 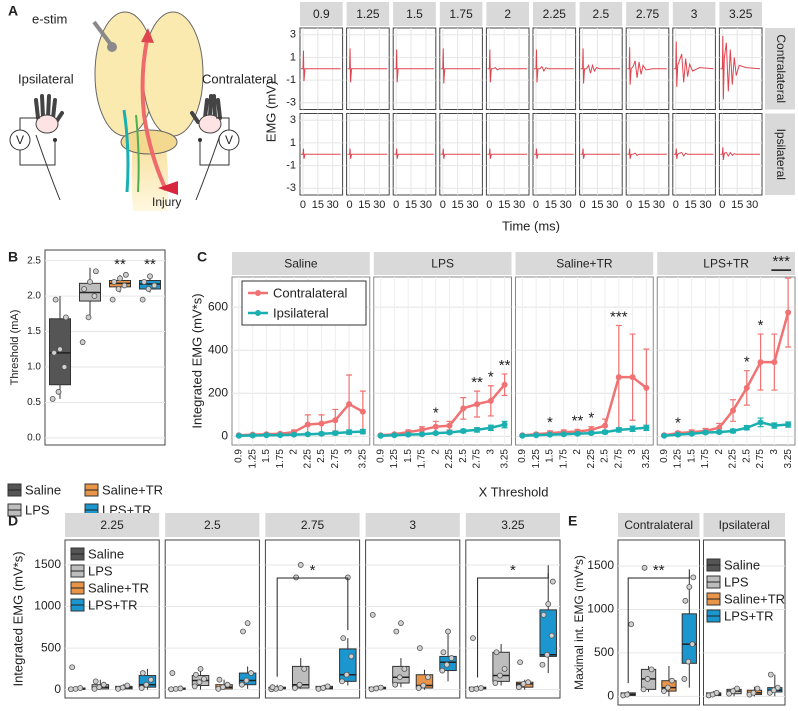 What do you see at coordinates (47, 564) in the screenshot?
I see `y-tick-label: 1500` at bounding box center [47, 564].